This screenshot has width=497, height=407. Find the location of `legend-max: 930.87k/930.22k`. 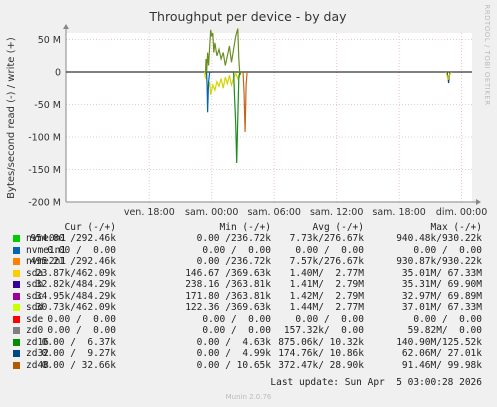

legend-max: 930.87k/930.22k is located at coordinates (439, 261).